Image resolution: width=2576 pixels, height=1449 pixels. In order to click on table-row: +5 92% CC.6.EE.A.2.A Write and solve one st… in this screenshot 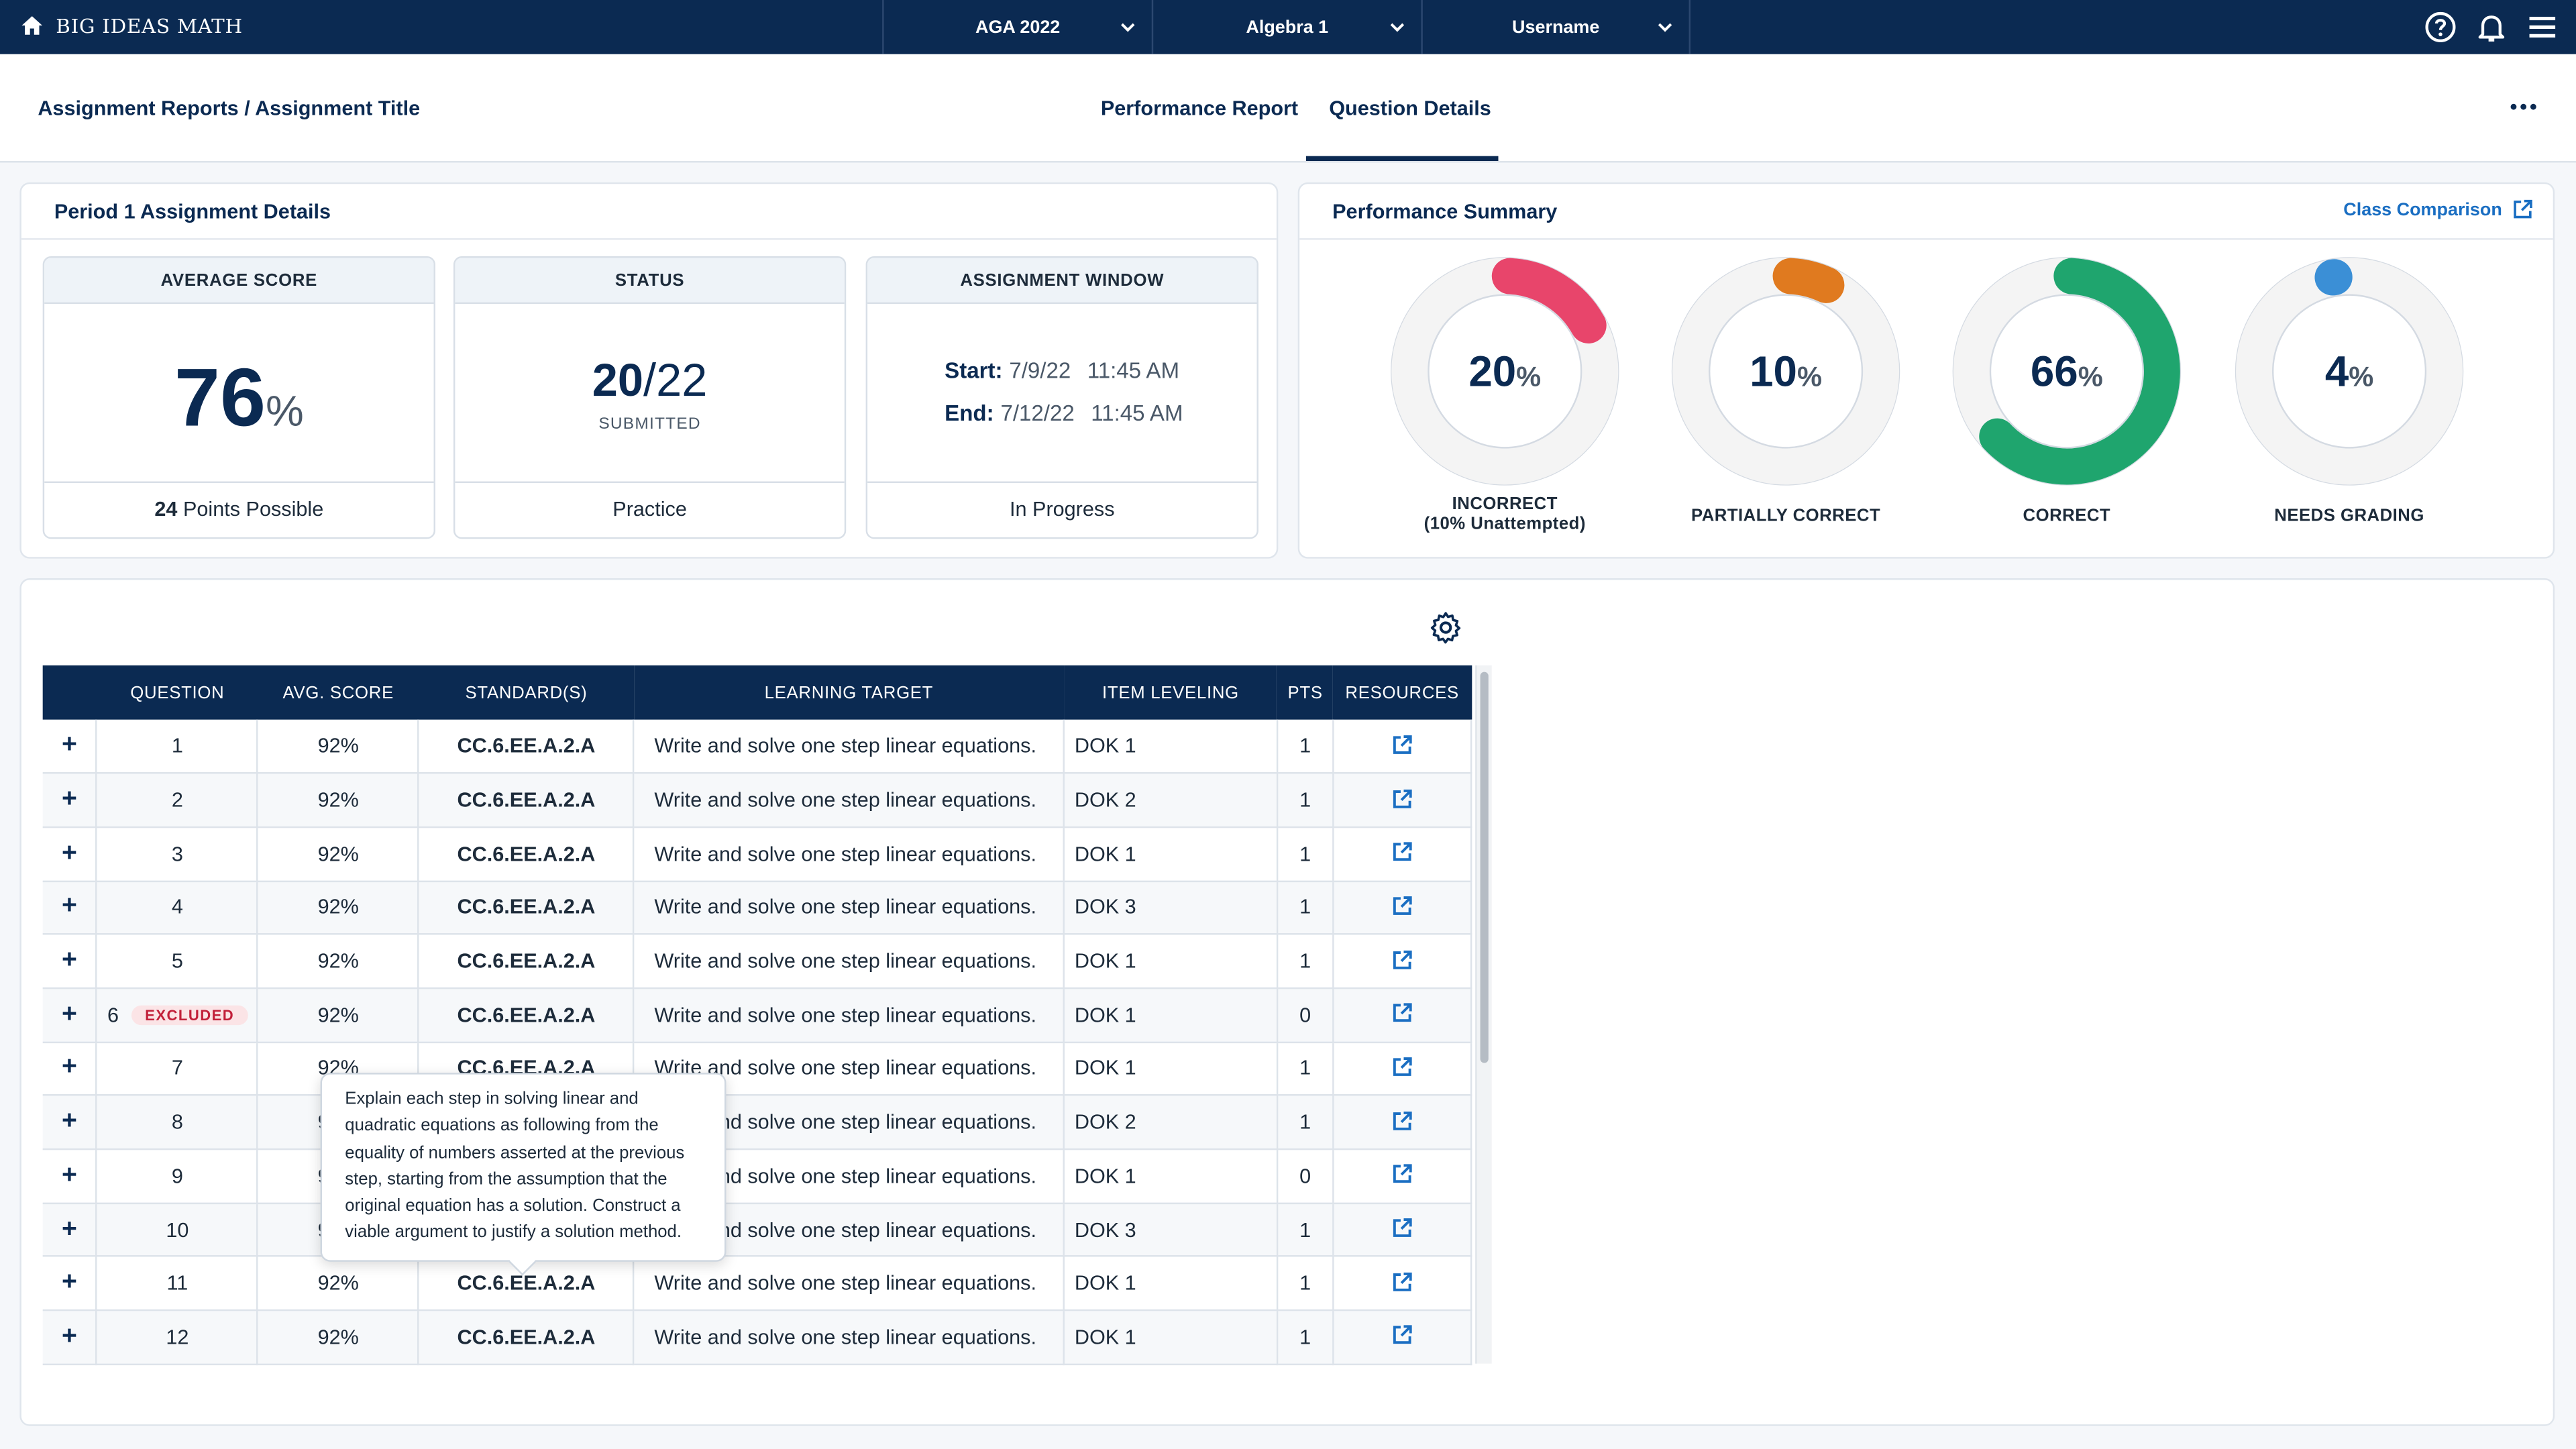, I will do `click(757, 961)`.